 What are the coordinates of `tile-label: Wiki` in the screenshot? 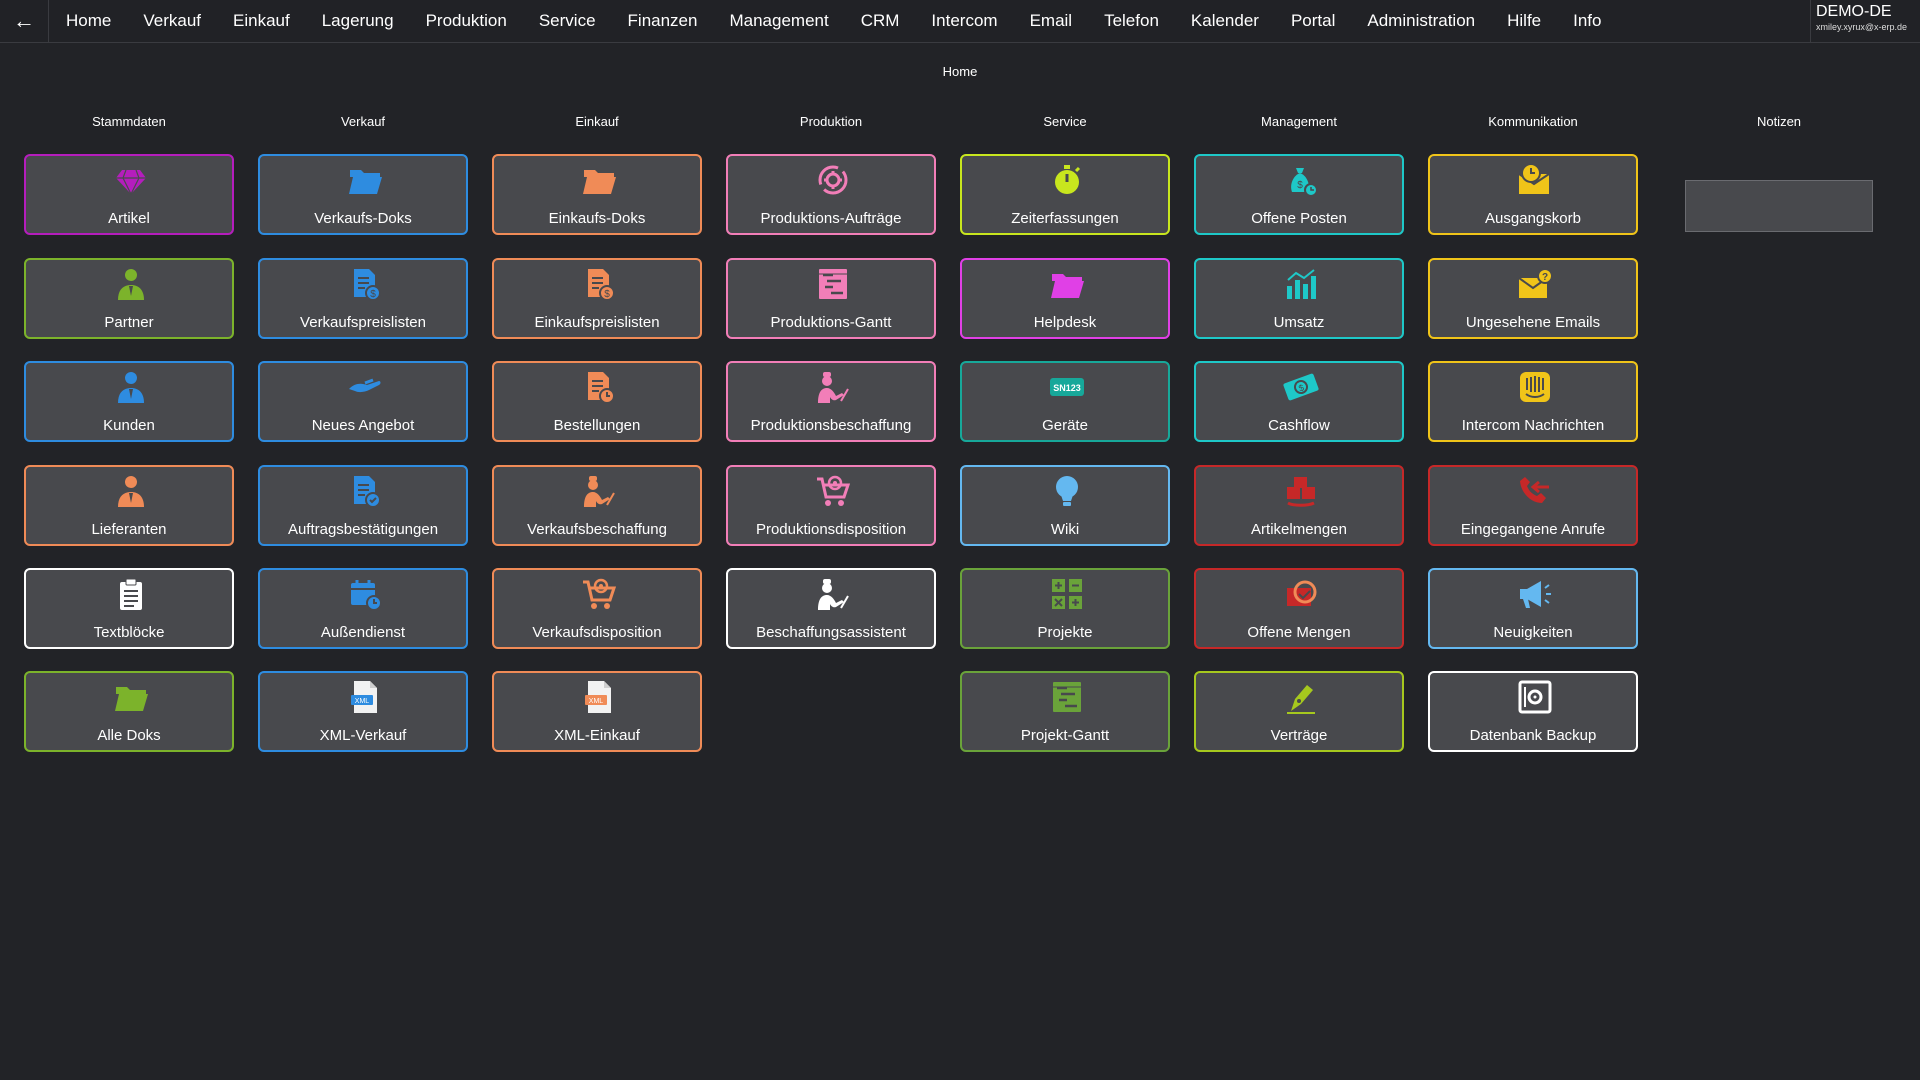 It's located at (1065, 529).